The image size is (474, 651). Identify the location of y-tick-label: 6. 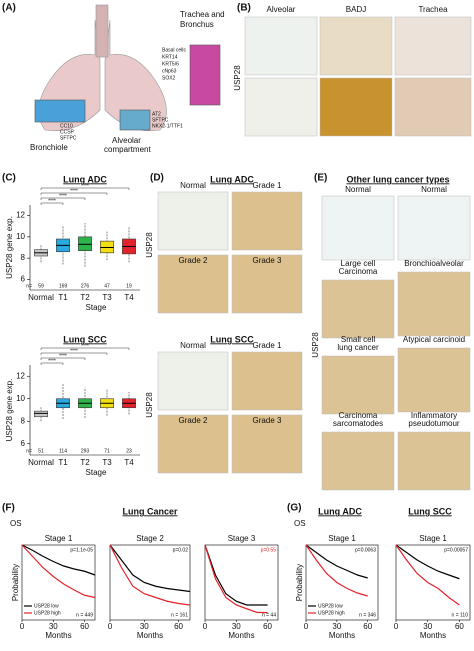
(23, 443).